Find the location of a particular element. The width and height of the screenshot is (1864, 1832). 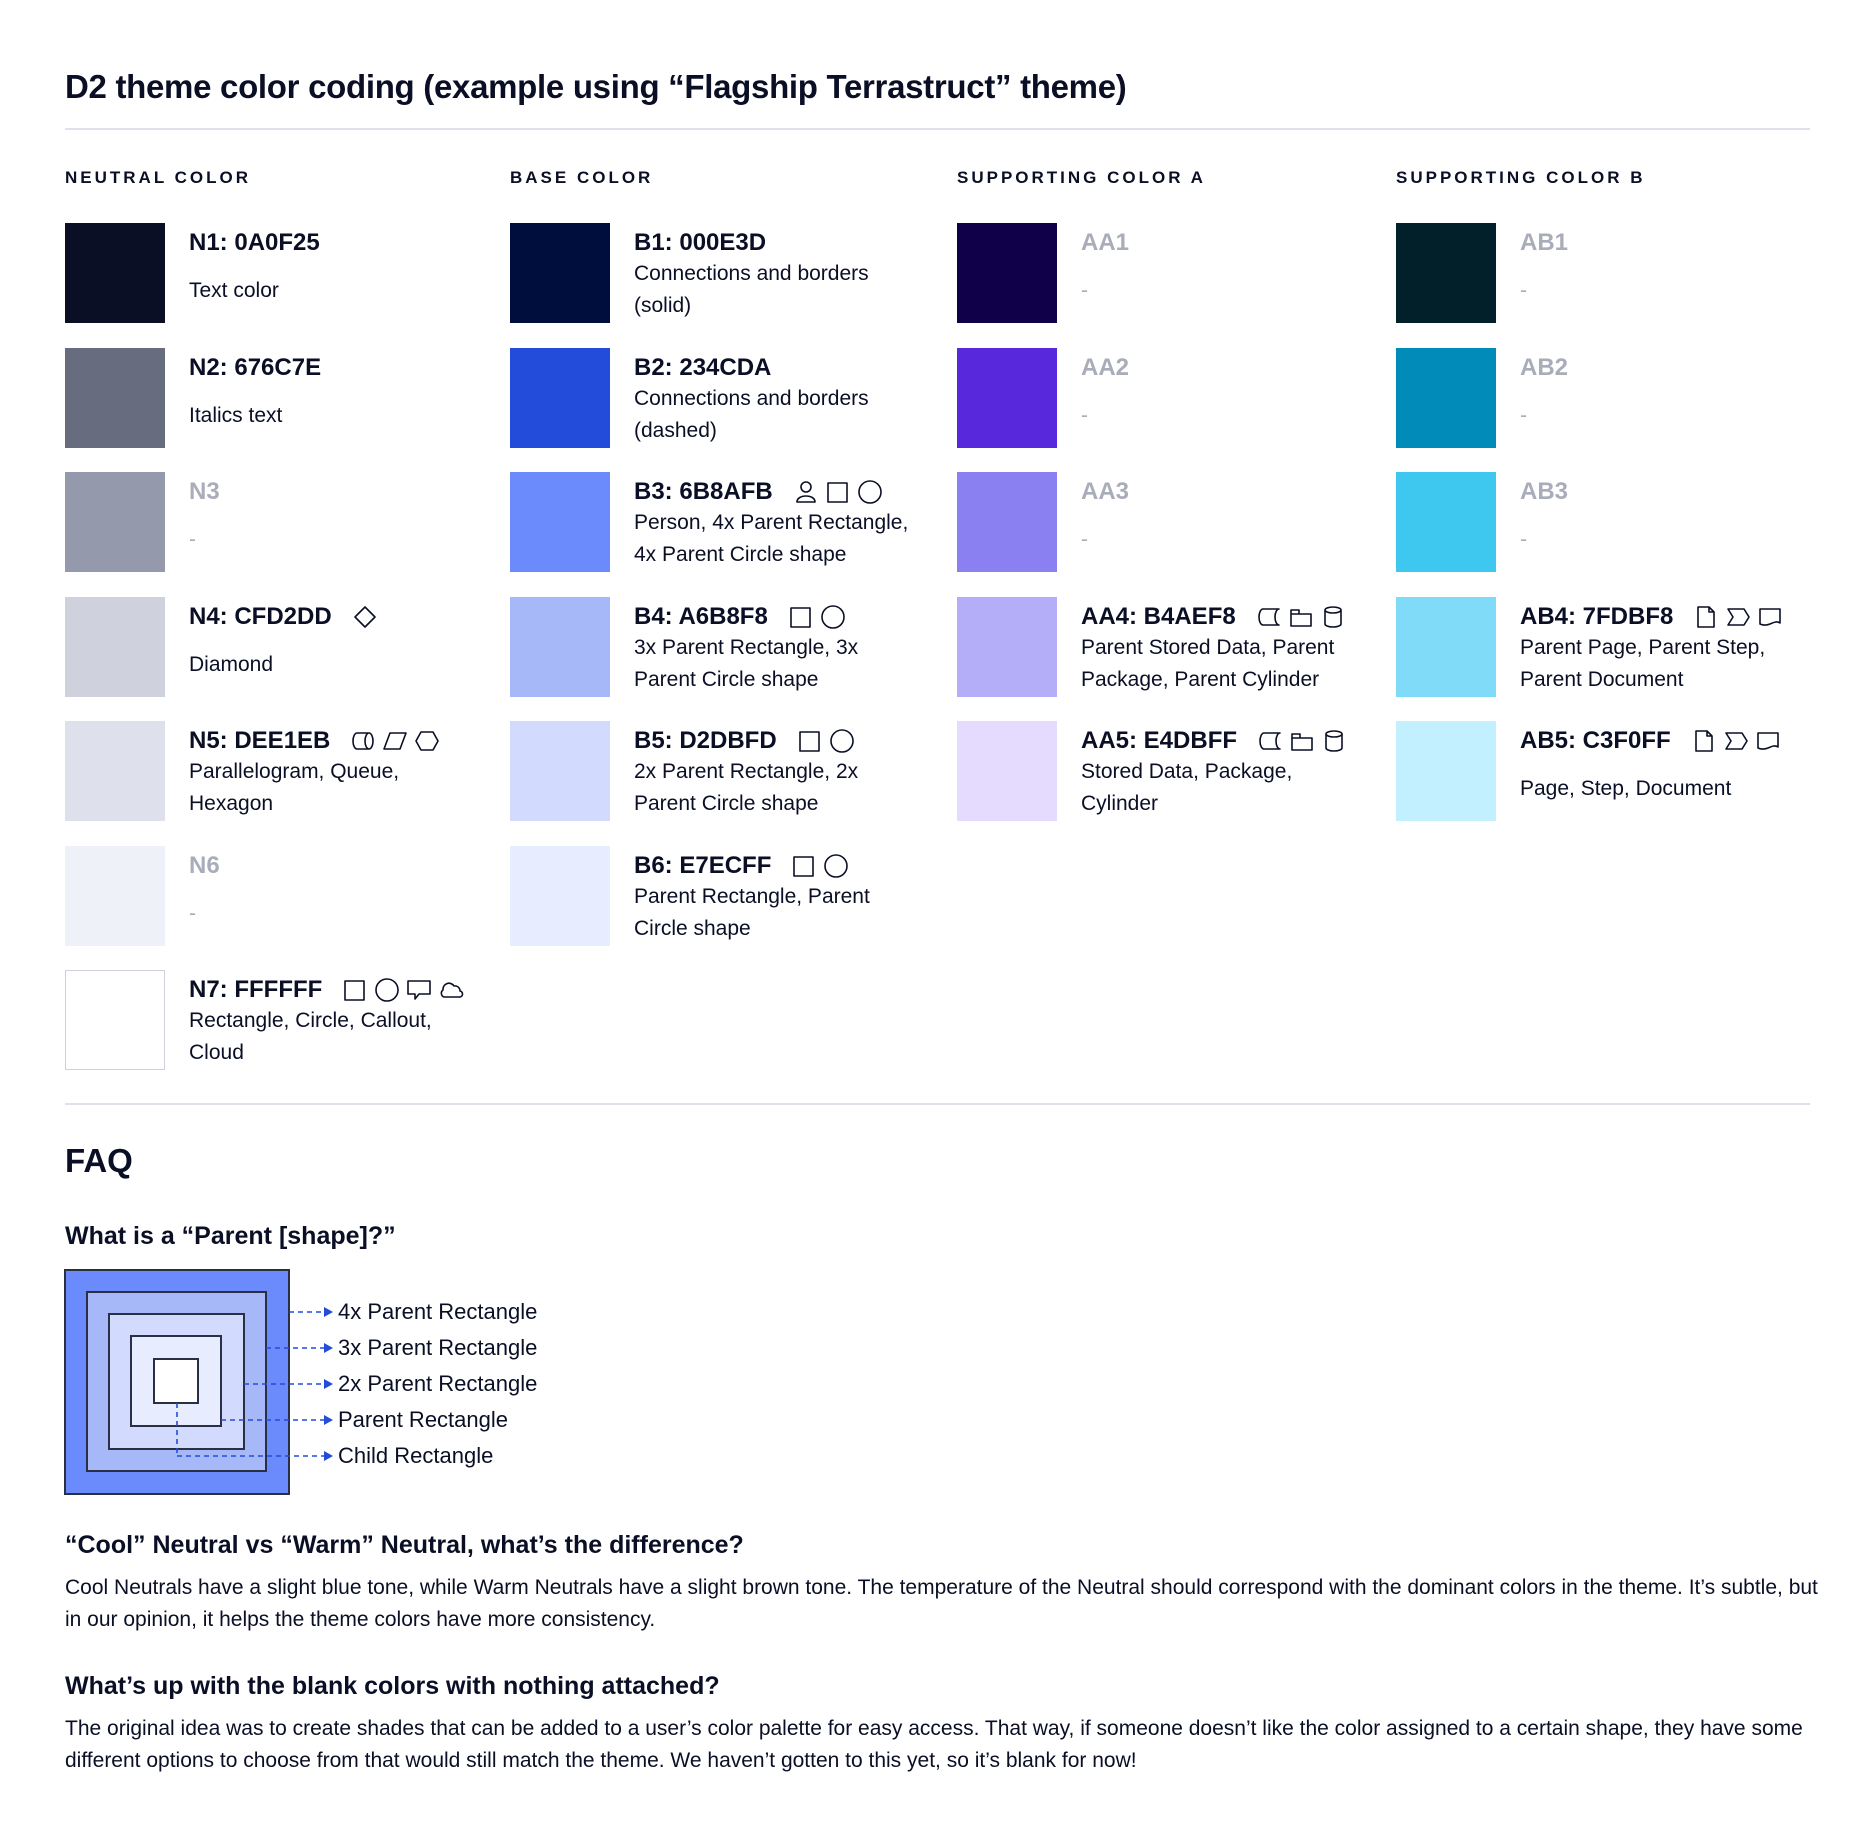

color-code: B6: E7ECFF is located at coordinates (703, 865).